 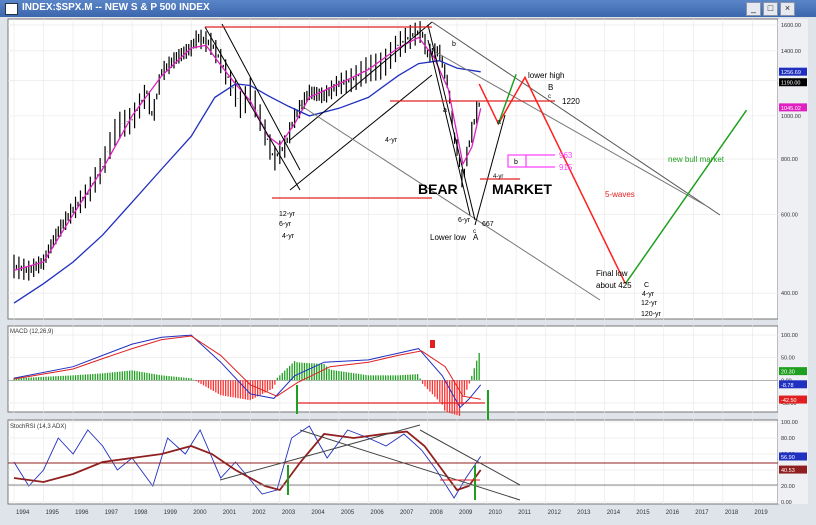 I want to click on macd-series, so click(x=247, y=375).